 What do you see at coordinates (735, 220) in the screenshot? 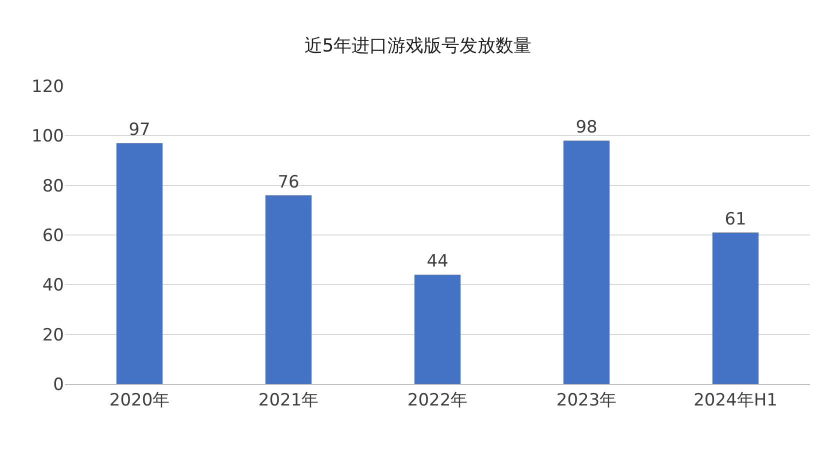
I see `data-label: 61` at bounding box center [735, 220].